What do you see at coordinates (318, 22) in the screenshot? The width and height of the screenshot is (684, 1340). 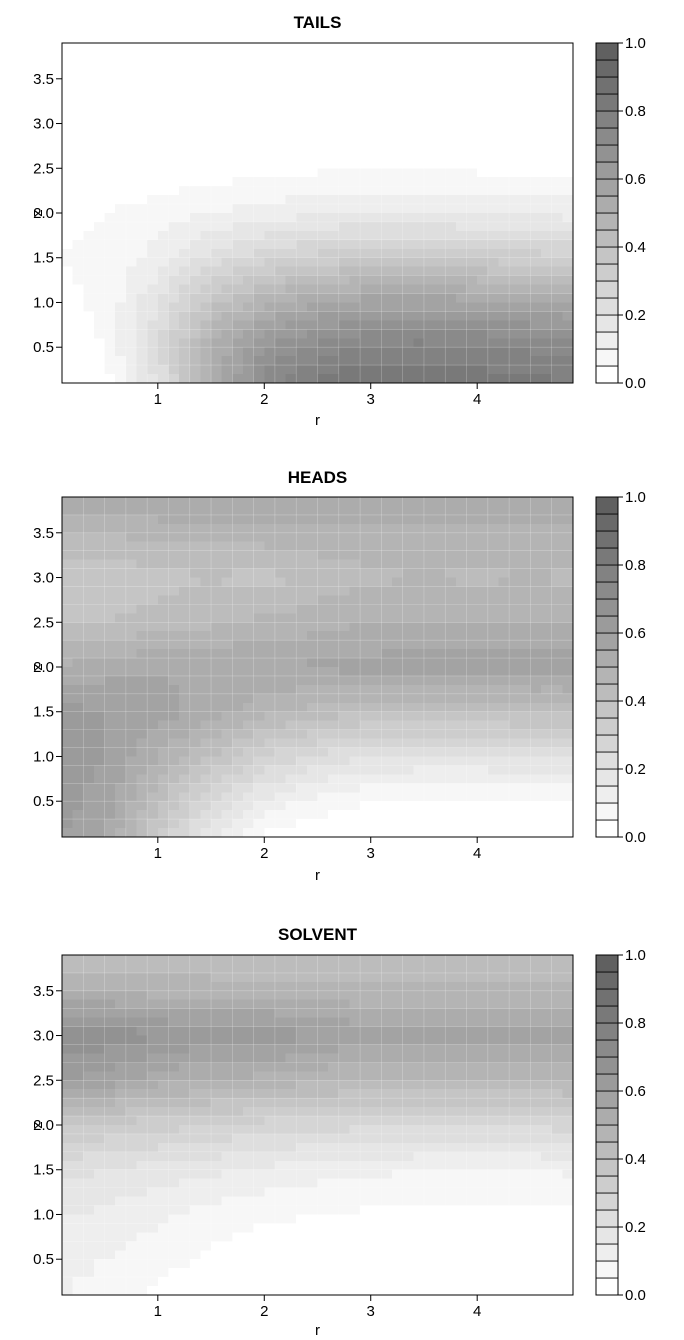 I see `chart-title: TAILS` at bounding box center [318, 22].